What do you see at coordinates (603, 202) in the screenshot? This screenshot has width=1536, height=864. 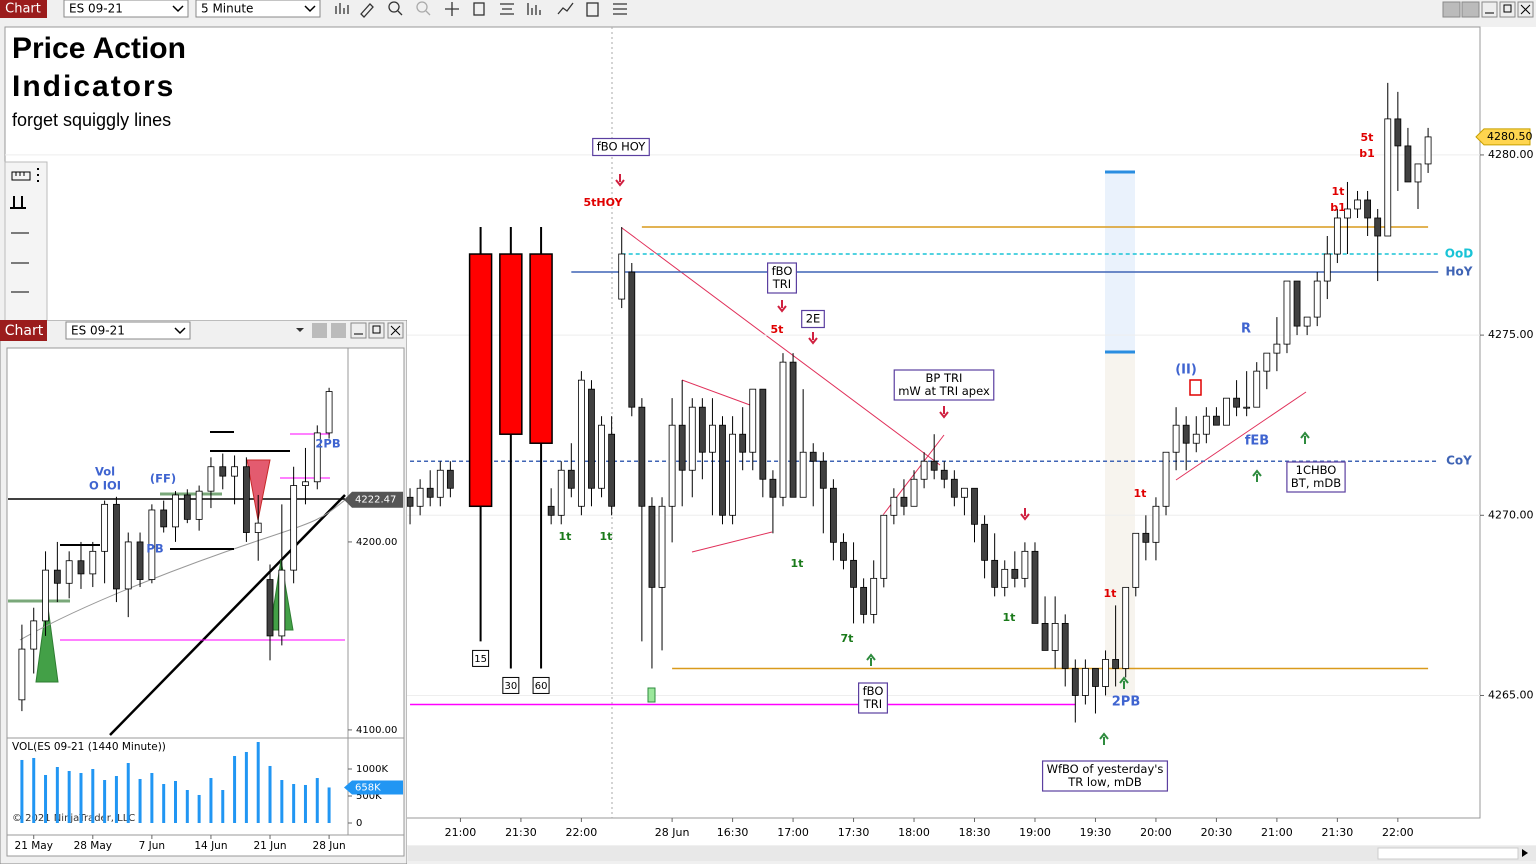 I see `annotation: 5tHOY` at bounding box center [603, 202].